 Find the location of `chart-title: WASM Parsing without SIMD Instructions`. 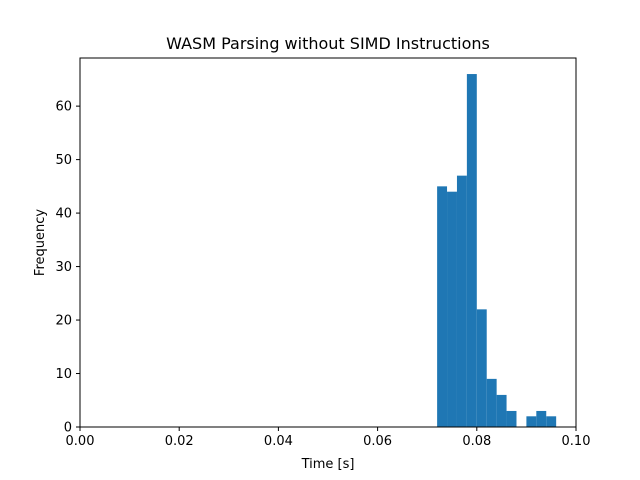

chart-title: WASM Parsing without SIMD Instructions is located at coordinates (328, 43).